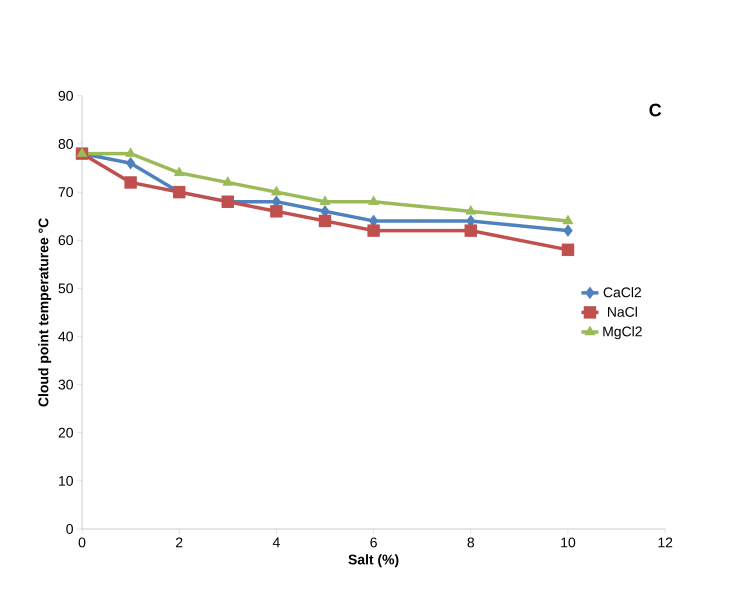 This screenshot has width=742, height=609. Describe the element at coordinates (82, 542) in the screenshot. I see `x-tick-label: 0` at that location.